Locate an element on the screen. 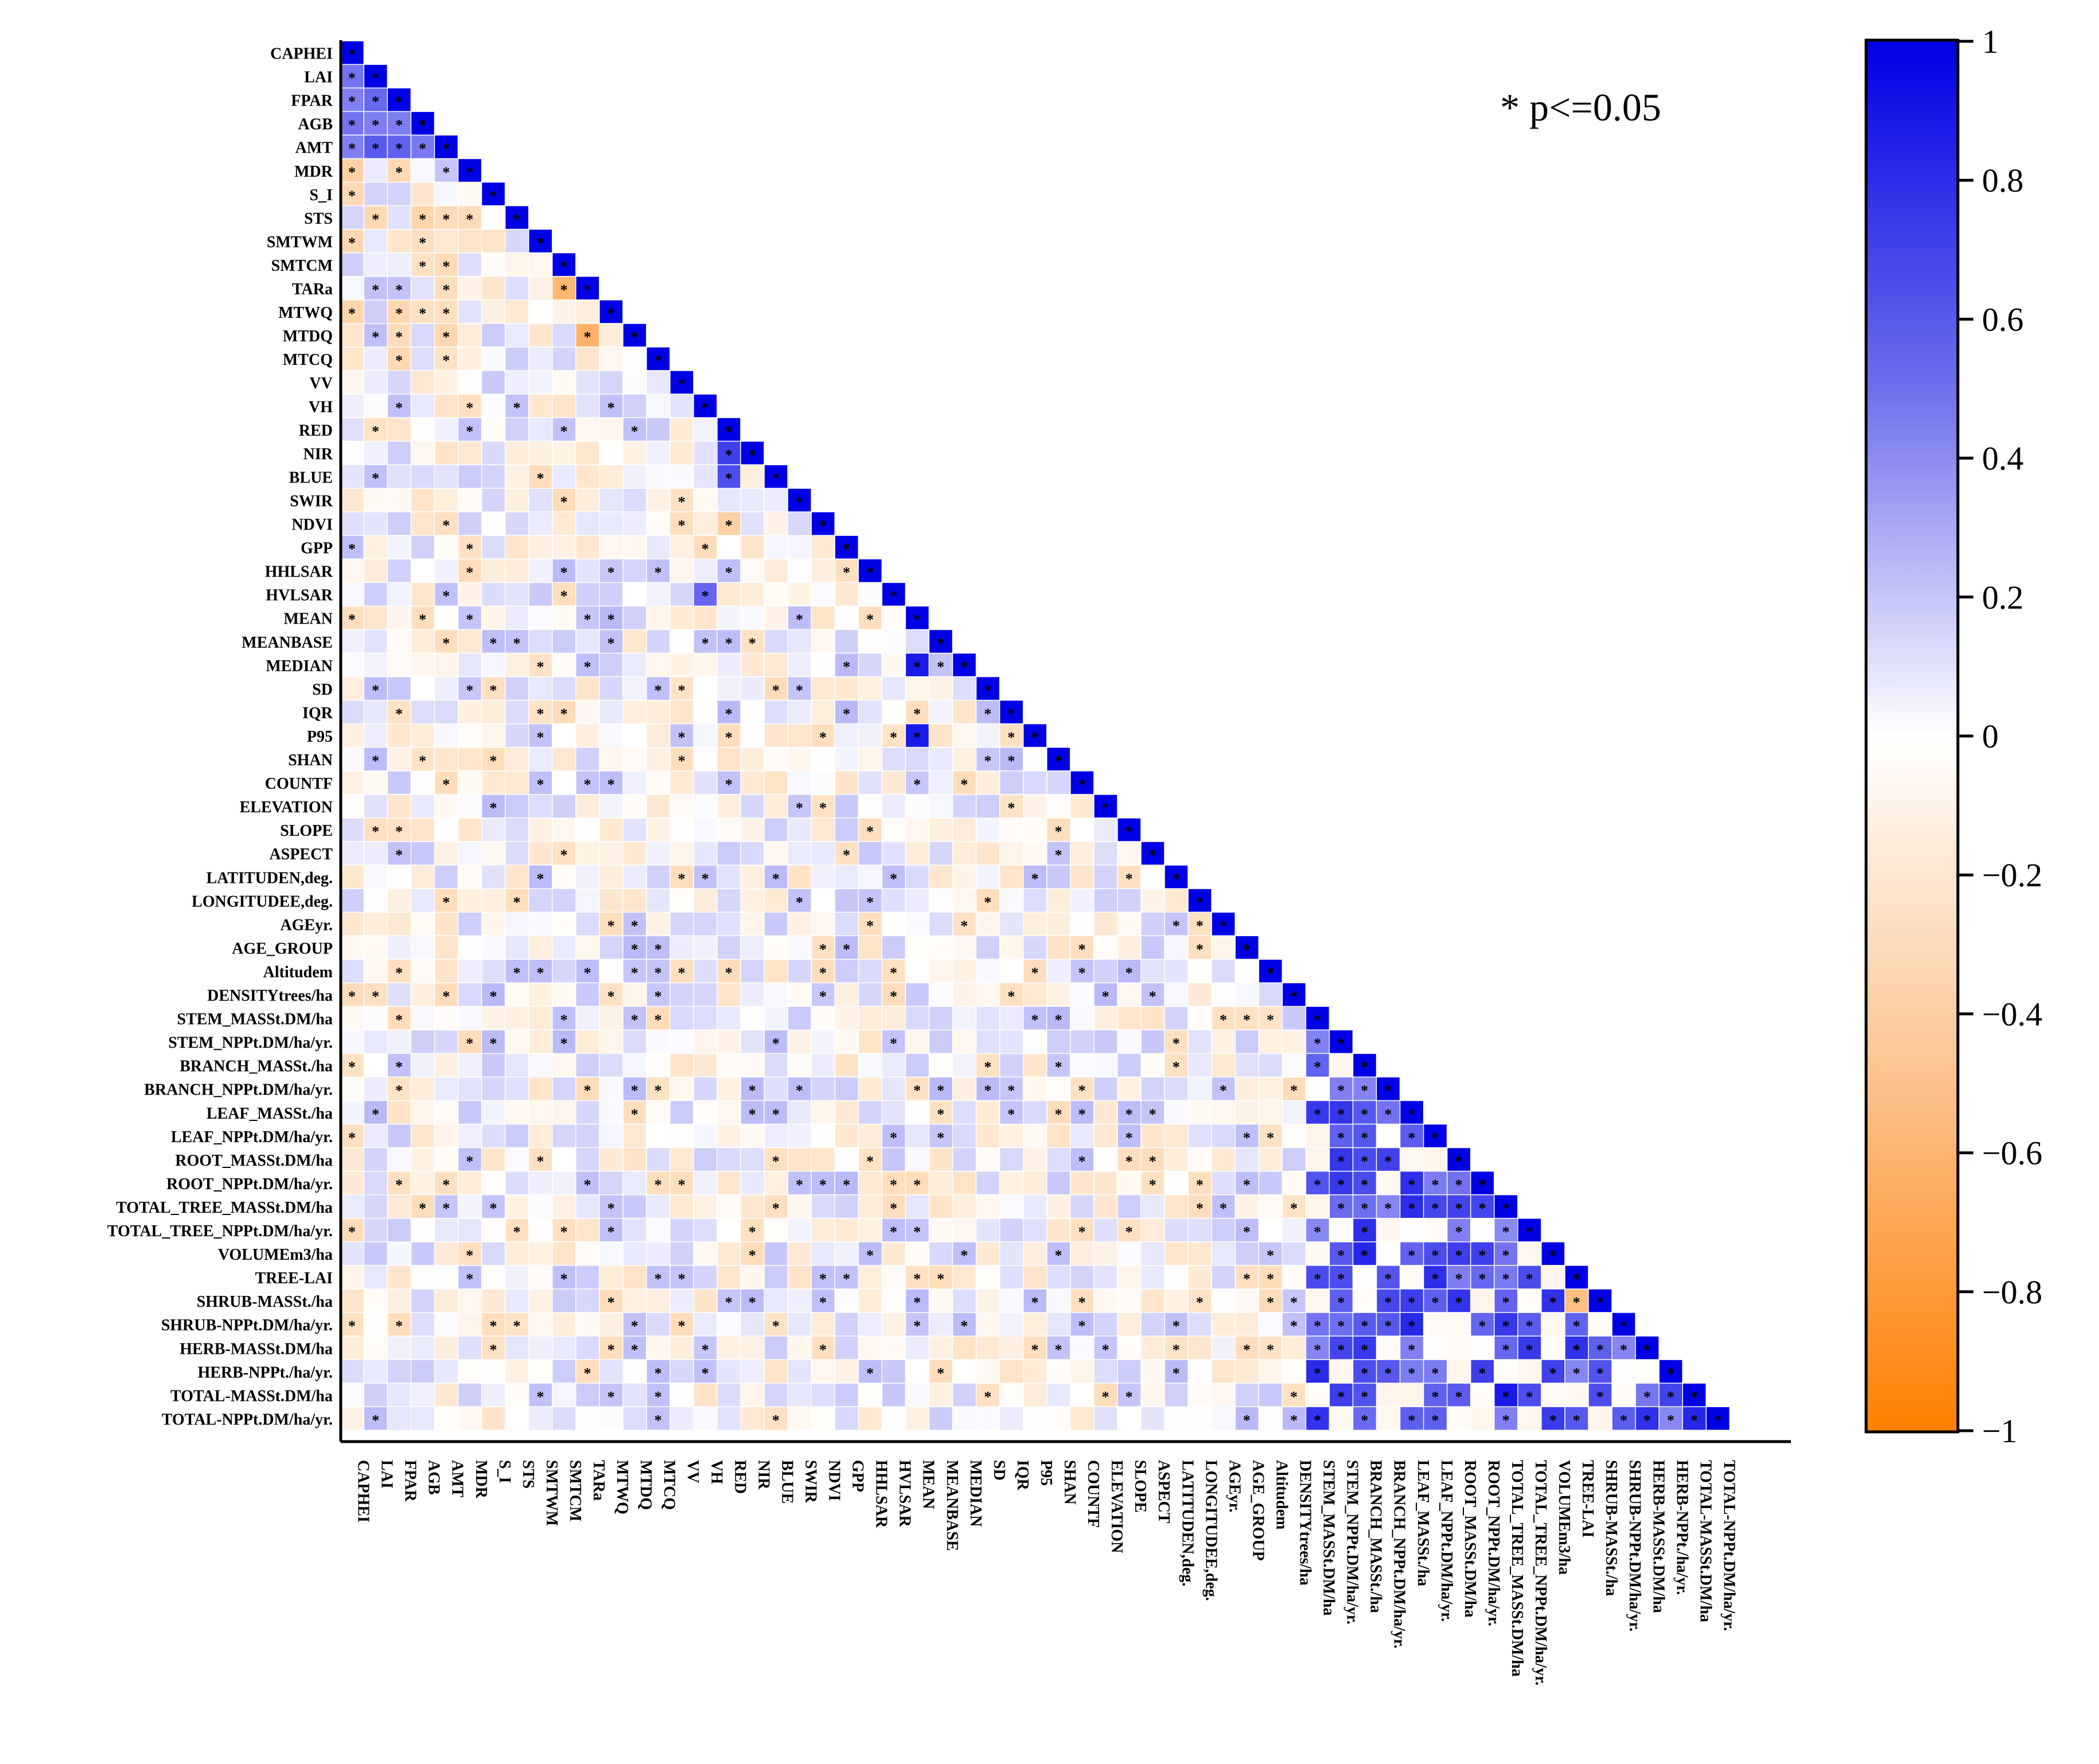 This screenshot has width=2099, height=1764. colorbar-tick-label: −0.6 is located at coordinates (2012, 1153).